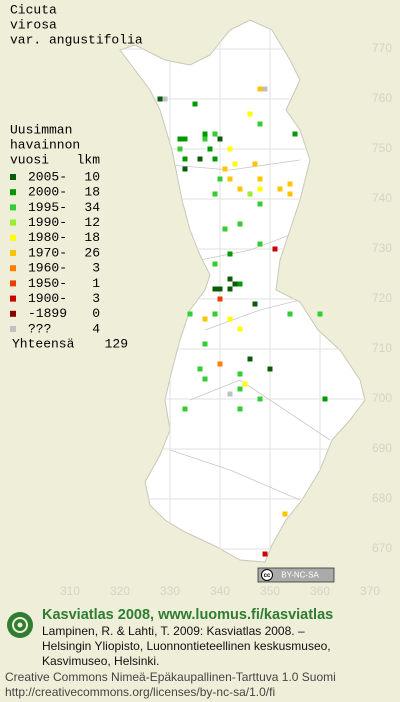 This screenshot has width=400, height=702. I want to click on y-tick-label: 750, so click(382, 148).